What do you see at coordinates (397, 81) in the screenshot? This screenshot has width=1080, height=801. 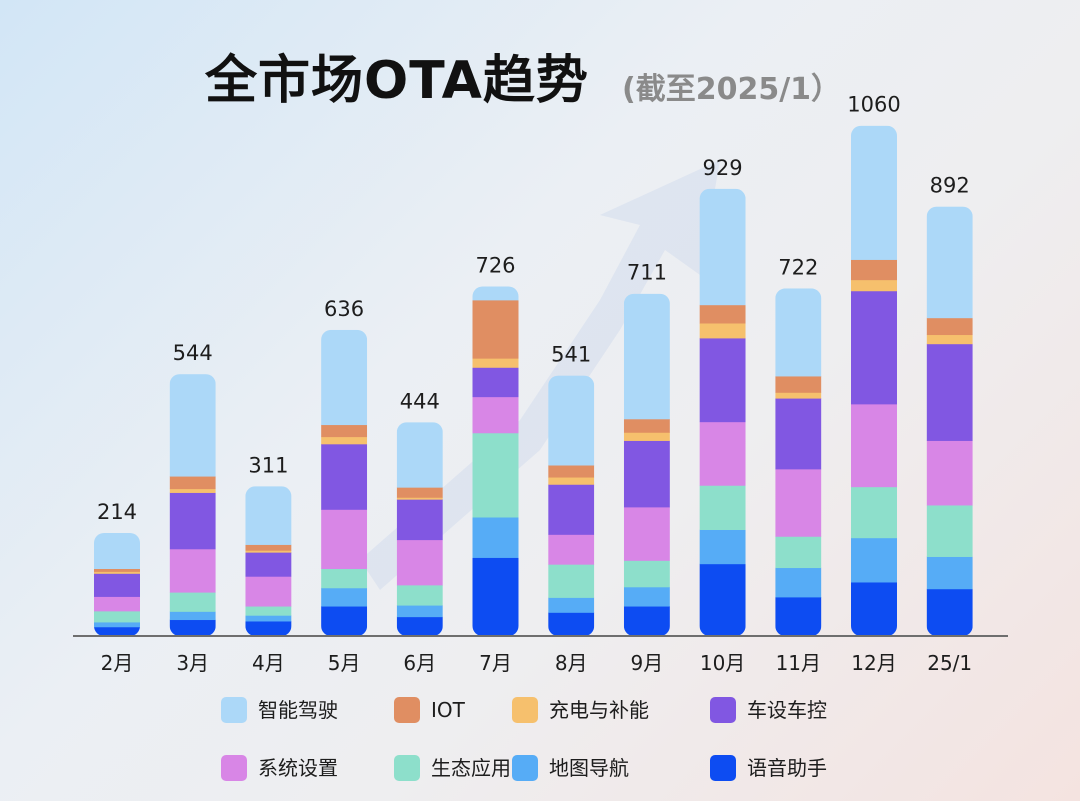 I see `chart-title: 全市场OTA趋势` at bounding box center [397, 81].